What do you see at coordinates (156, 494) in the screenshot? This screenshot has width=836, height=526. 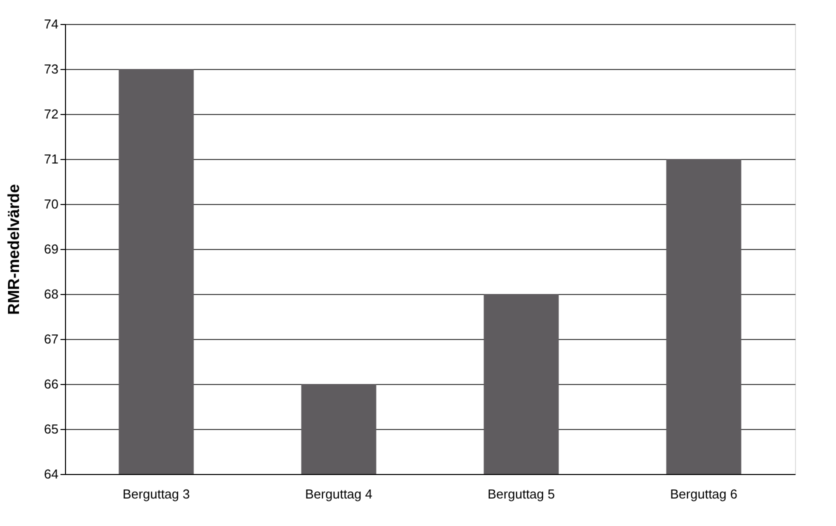 I see `x-tick-label: Berguttag 3` at bounding box center [156, 494].